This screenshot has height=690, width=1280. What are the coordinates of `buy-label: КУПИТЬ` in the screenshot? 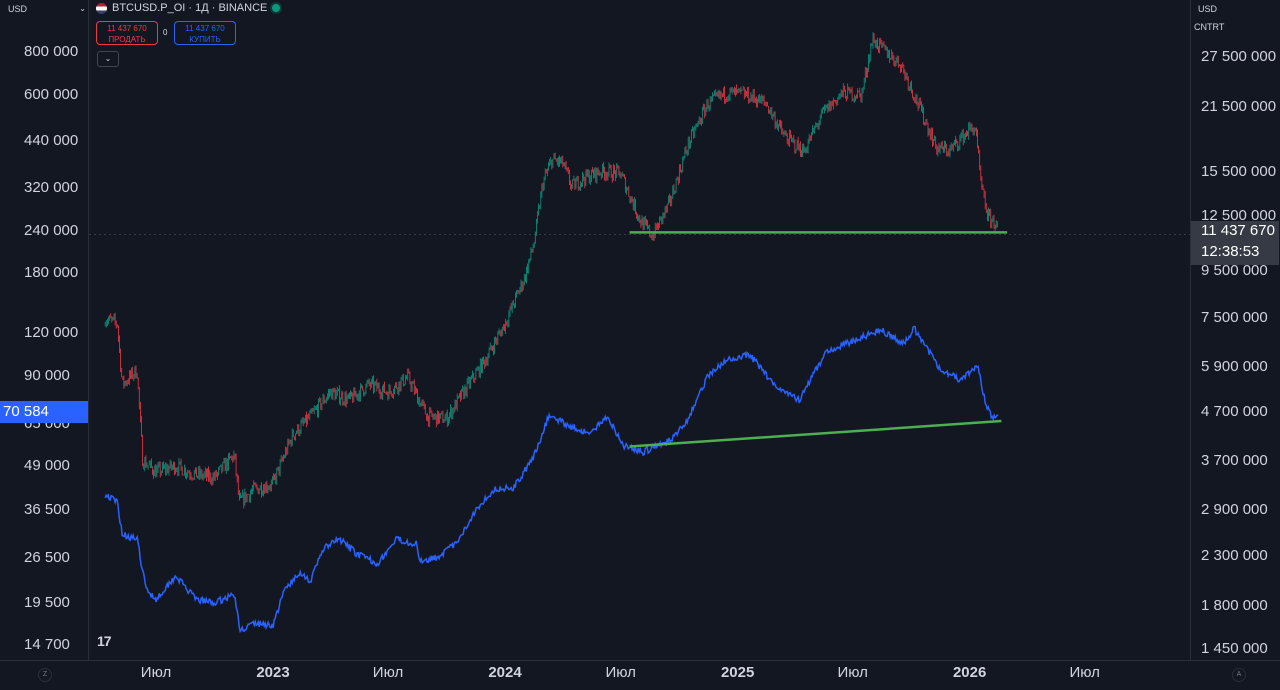 It's located at (205, 39).